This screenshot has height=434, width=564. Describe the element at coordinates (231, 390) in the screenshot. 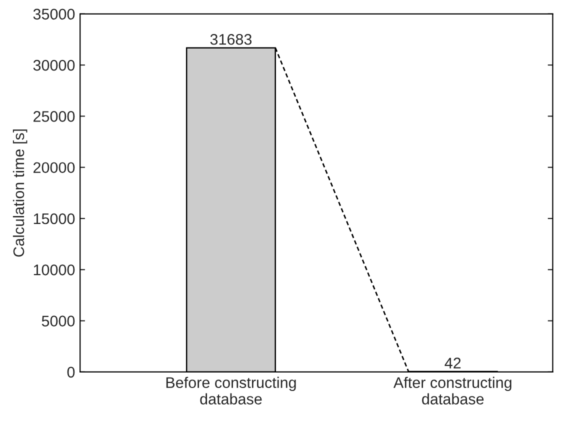

I see `x-tick-label: Before constructing database` at that location.